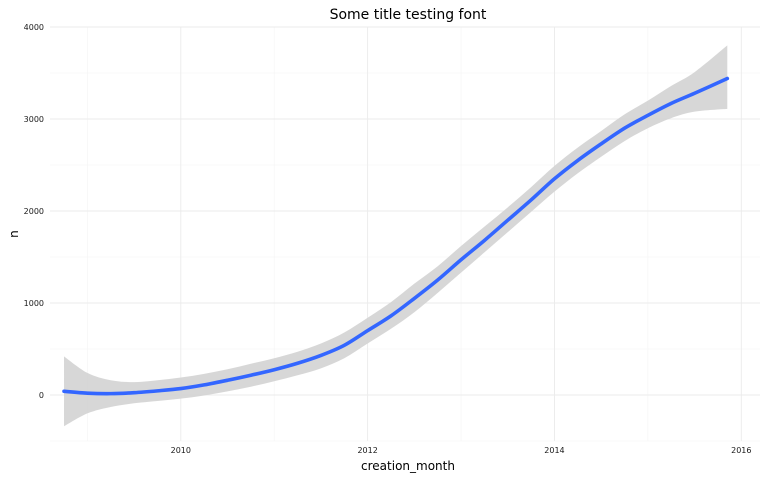  What do you see at coordinates (34, 27) in the screenshot?
I see `y-tick-label: 4000` at bounding box center [34, 27].